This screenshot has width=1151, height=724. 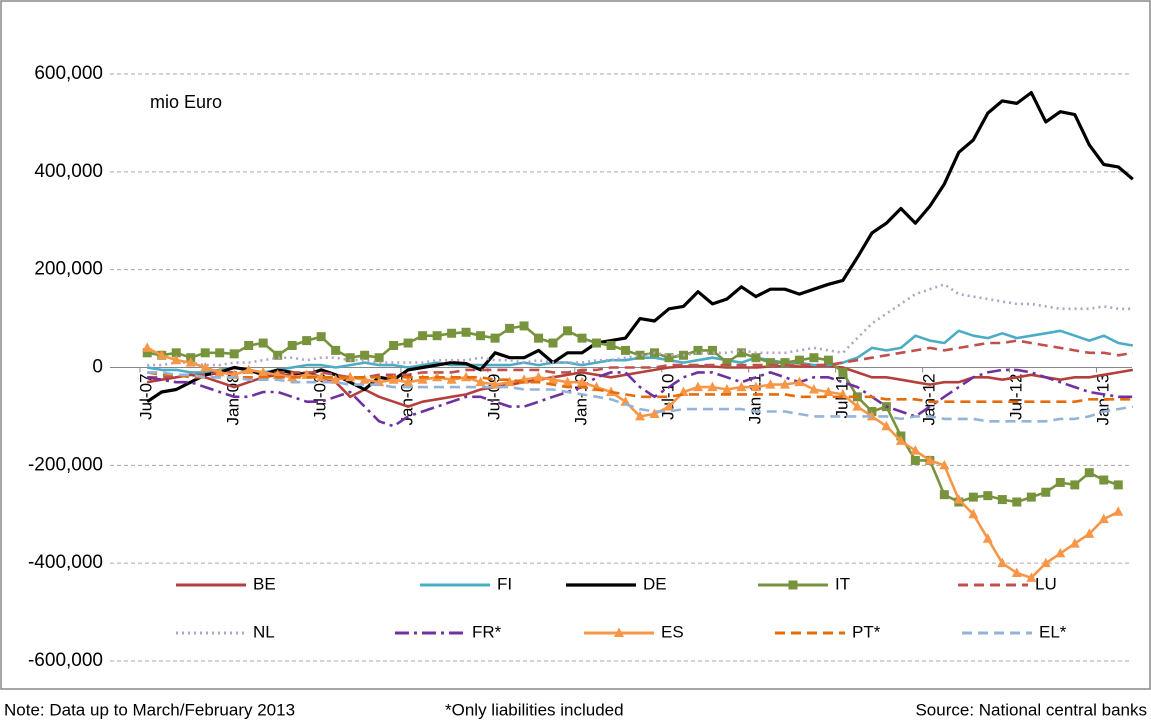 What do you see at coordinates (672, 631) in the screenshot?
I see `legend-label: ES` at bounding box center [672, 631].